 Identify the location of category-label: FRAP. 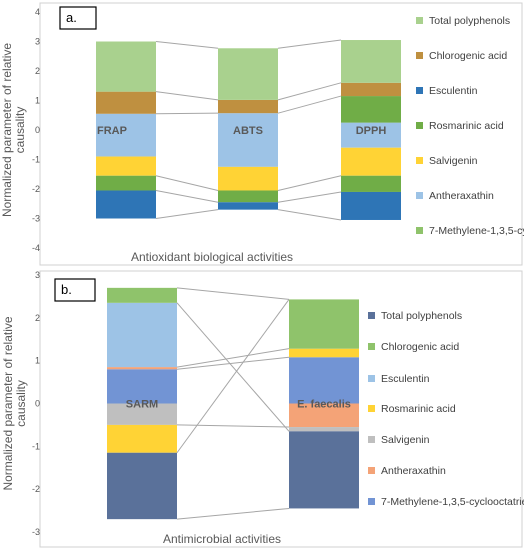
(112, 131).